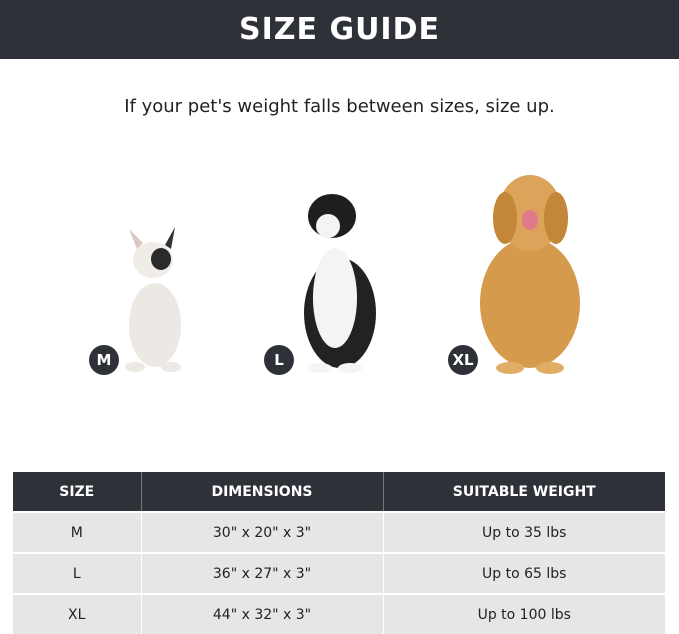 The image size is (679, 634). I want to click on table-row: M 30" x 20" x 3" Up to 35 lbs, so click(339, 532).